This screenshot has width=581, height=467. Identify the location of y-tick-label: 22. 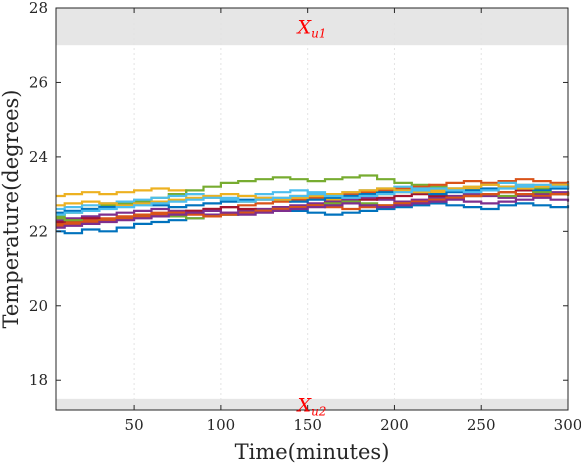
(38, 231).